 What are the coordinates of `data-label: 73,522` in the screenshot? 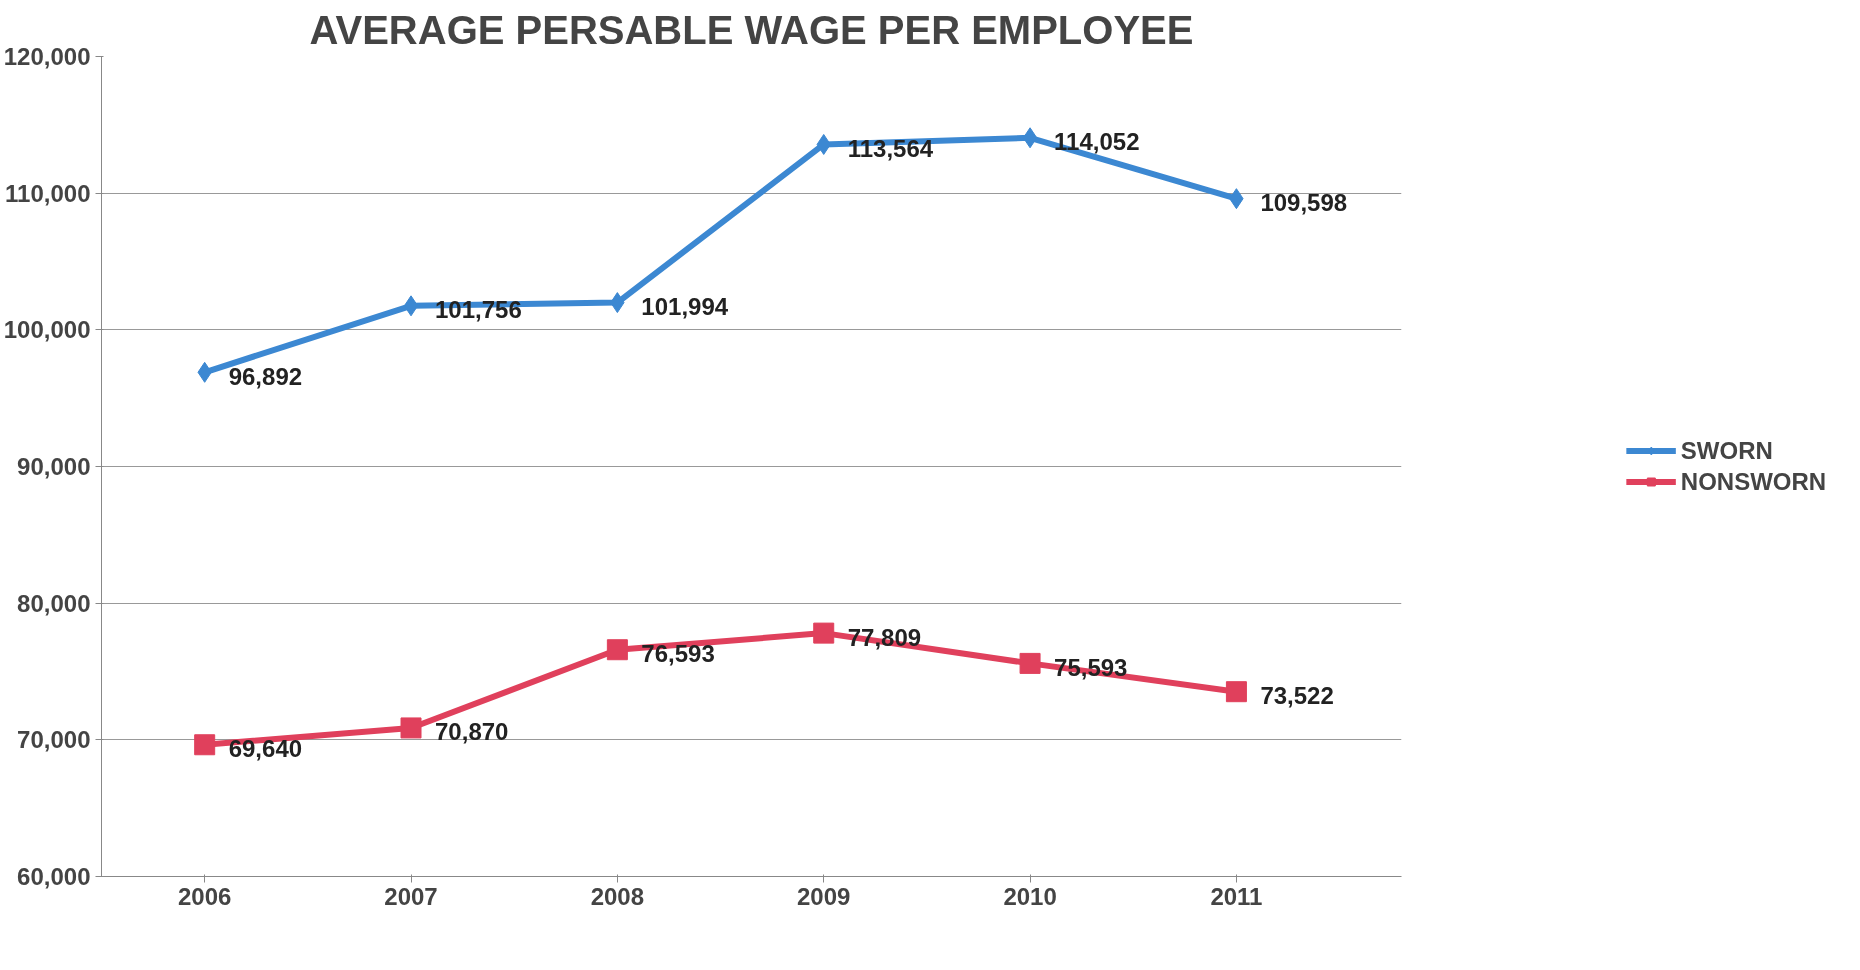 It's located at (1297, 696).